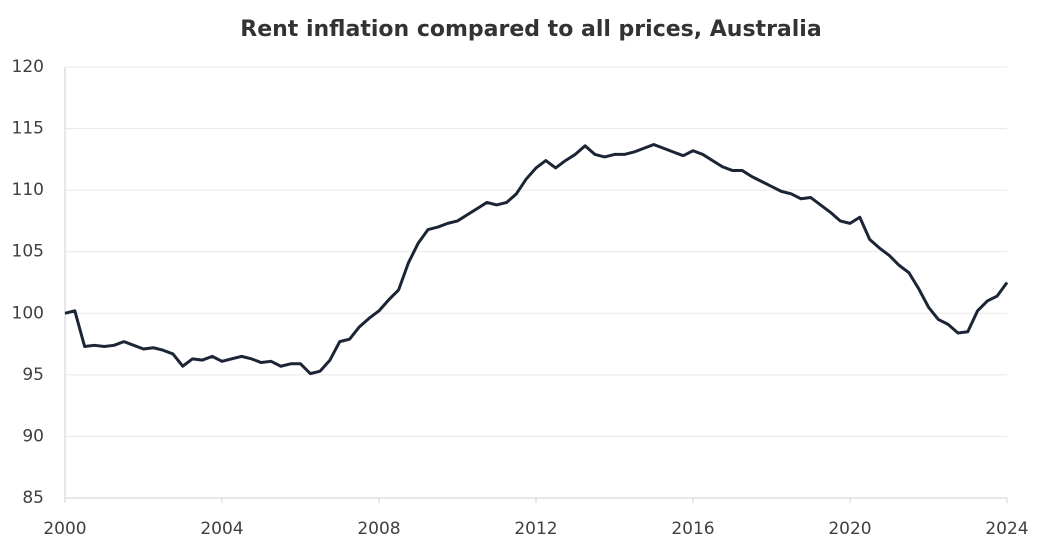  I want to click on y-tick-label: 95, so click(33, 375).